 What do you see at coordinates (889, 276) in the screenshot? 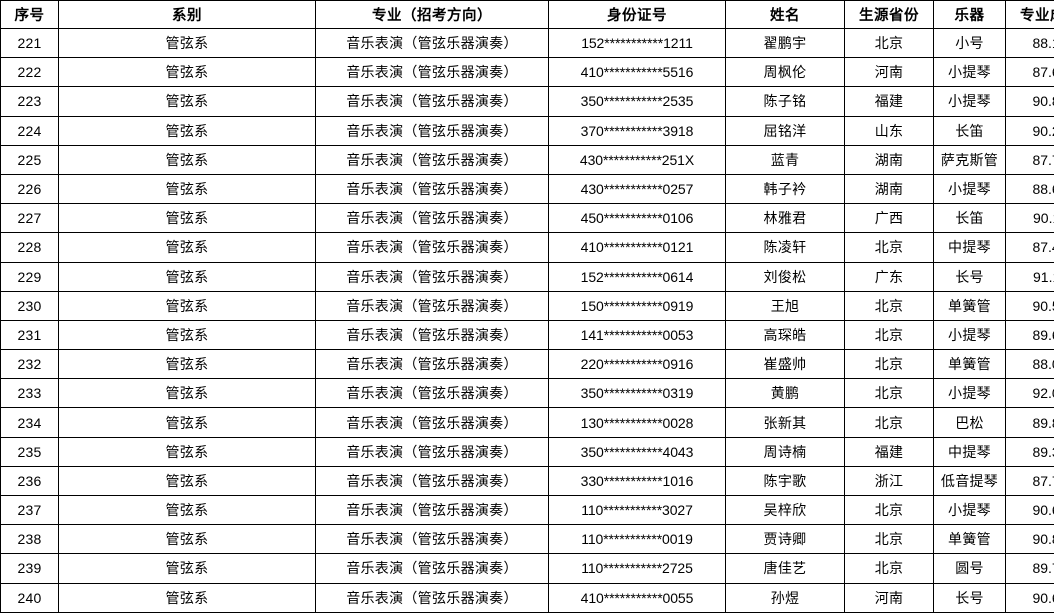
I see `cell-province: 广东` at bounding box center [889, 276].